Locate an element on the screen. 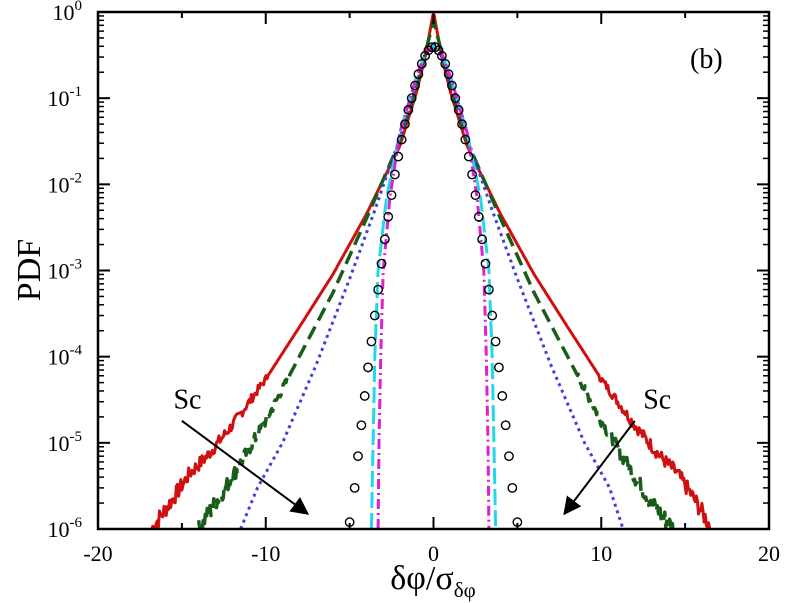 This screenshot has height=603, width=803. x-tick-label: -10 is located at coordinates (265, 553).